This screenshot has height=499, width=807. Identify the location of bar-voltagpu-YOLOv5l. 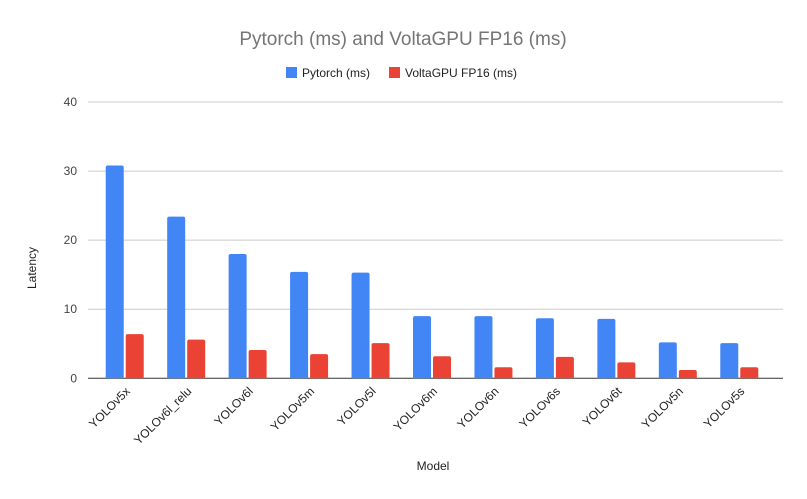
(380, 361).